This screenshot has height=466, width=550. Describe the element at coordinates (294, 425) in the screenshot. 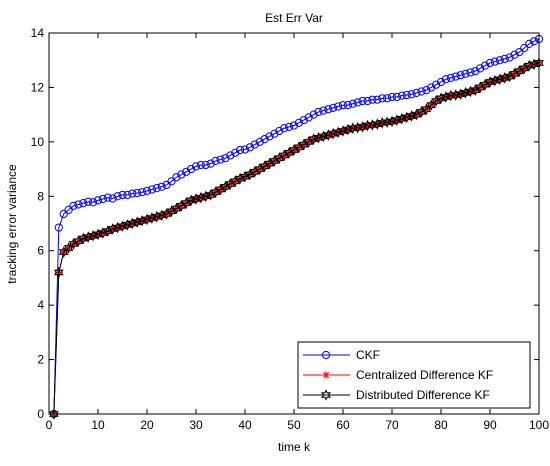

I see `x-tick-label: 50` at that location.